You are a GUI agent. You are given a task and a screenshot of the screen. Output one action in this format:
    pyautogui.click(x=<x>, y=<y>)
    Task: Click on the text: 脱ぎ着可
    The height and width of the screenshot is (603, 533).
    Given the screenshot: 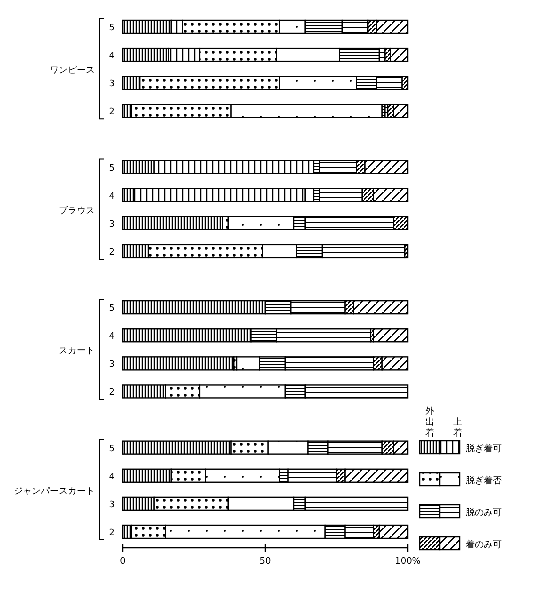 What is the action you would take?
    pyautogui.click(x=484, y=449)
    